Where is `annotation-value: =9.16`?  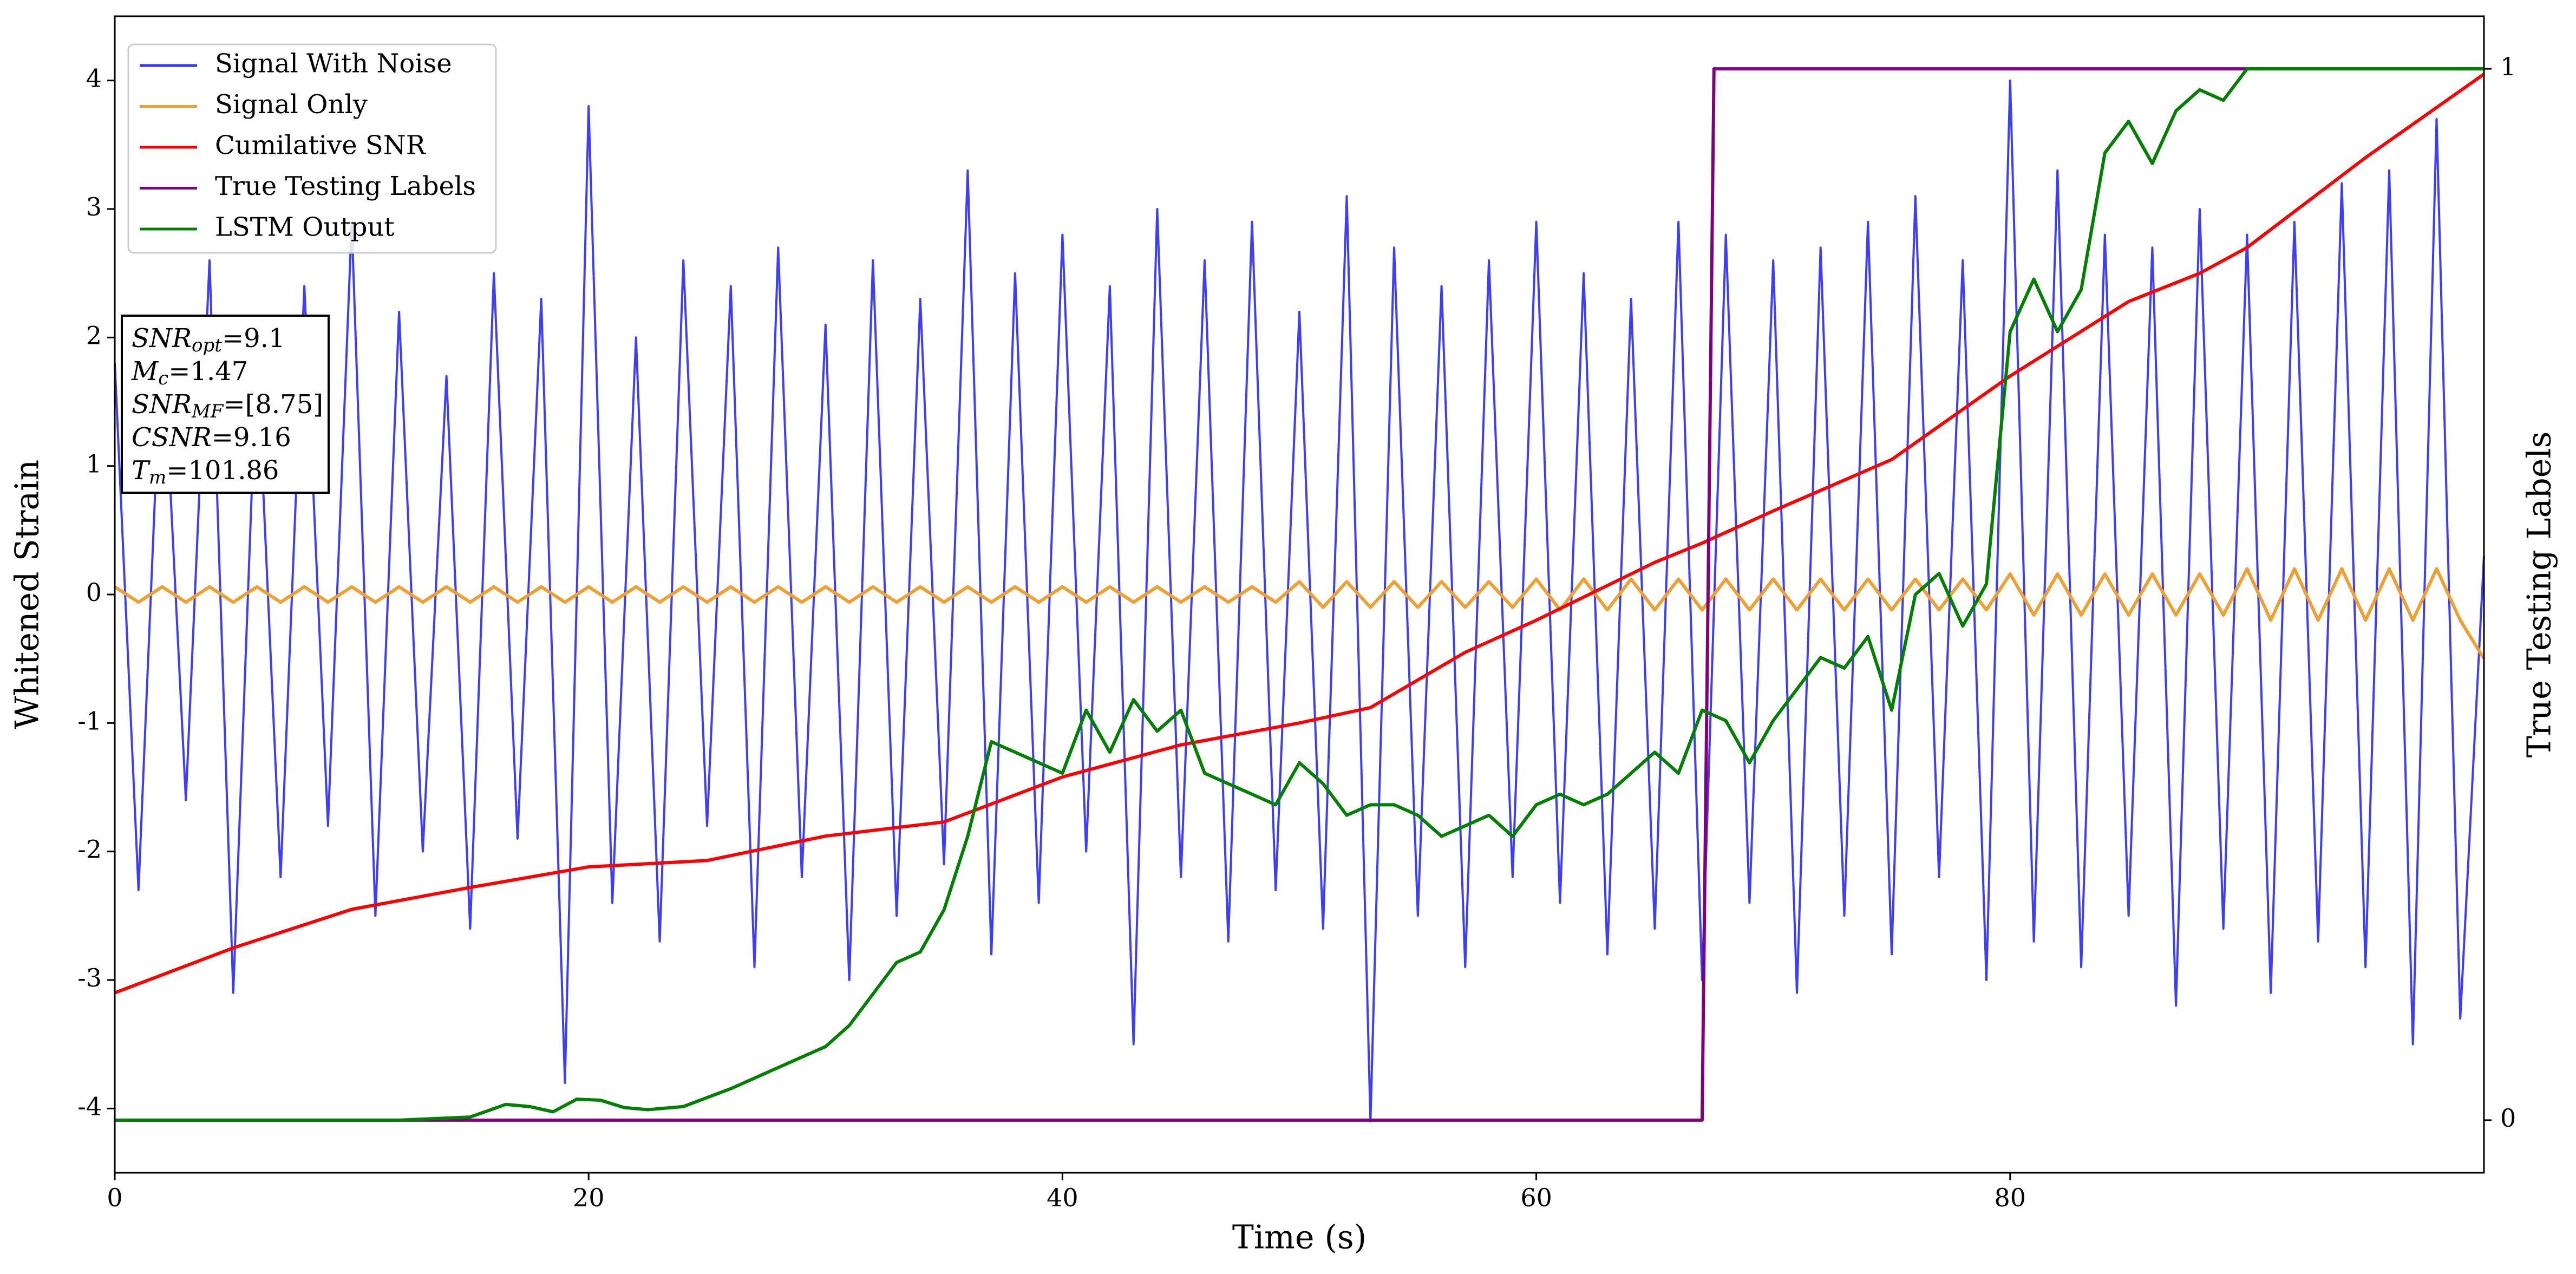 annotation-value: =9.16 is located at coordinates (252, 437).